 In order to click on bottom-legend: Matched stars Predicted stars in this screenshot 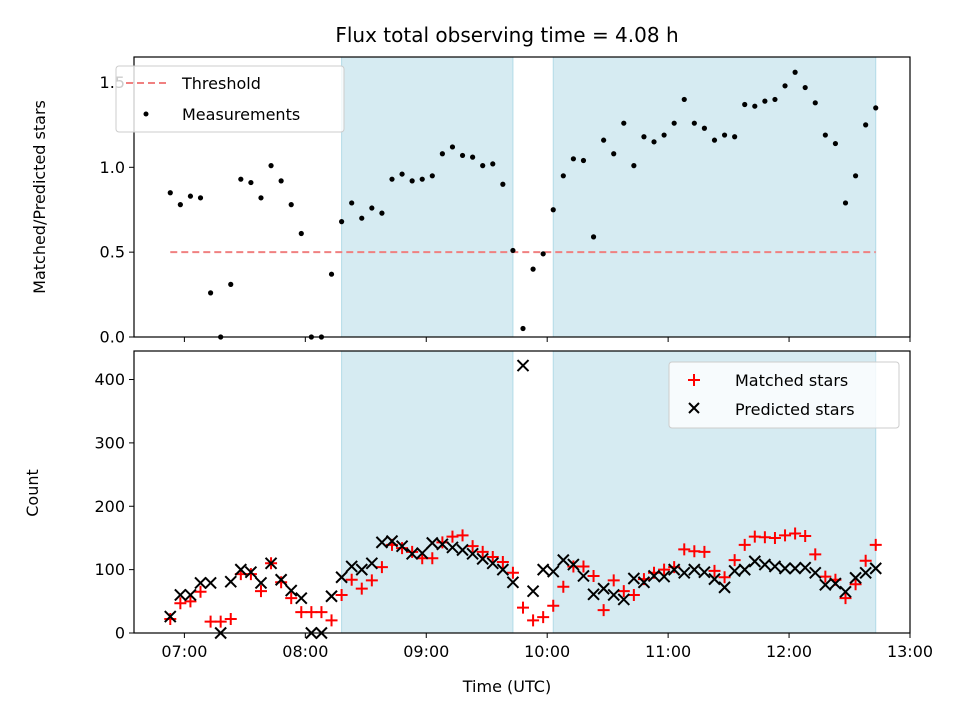, I will do `click(784, 395)`.